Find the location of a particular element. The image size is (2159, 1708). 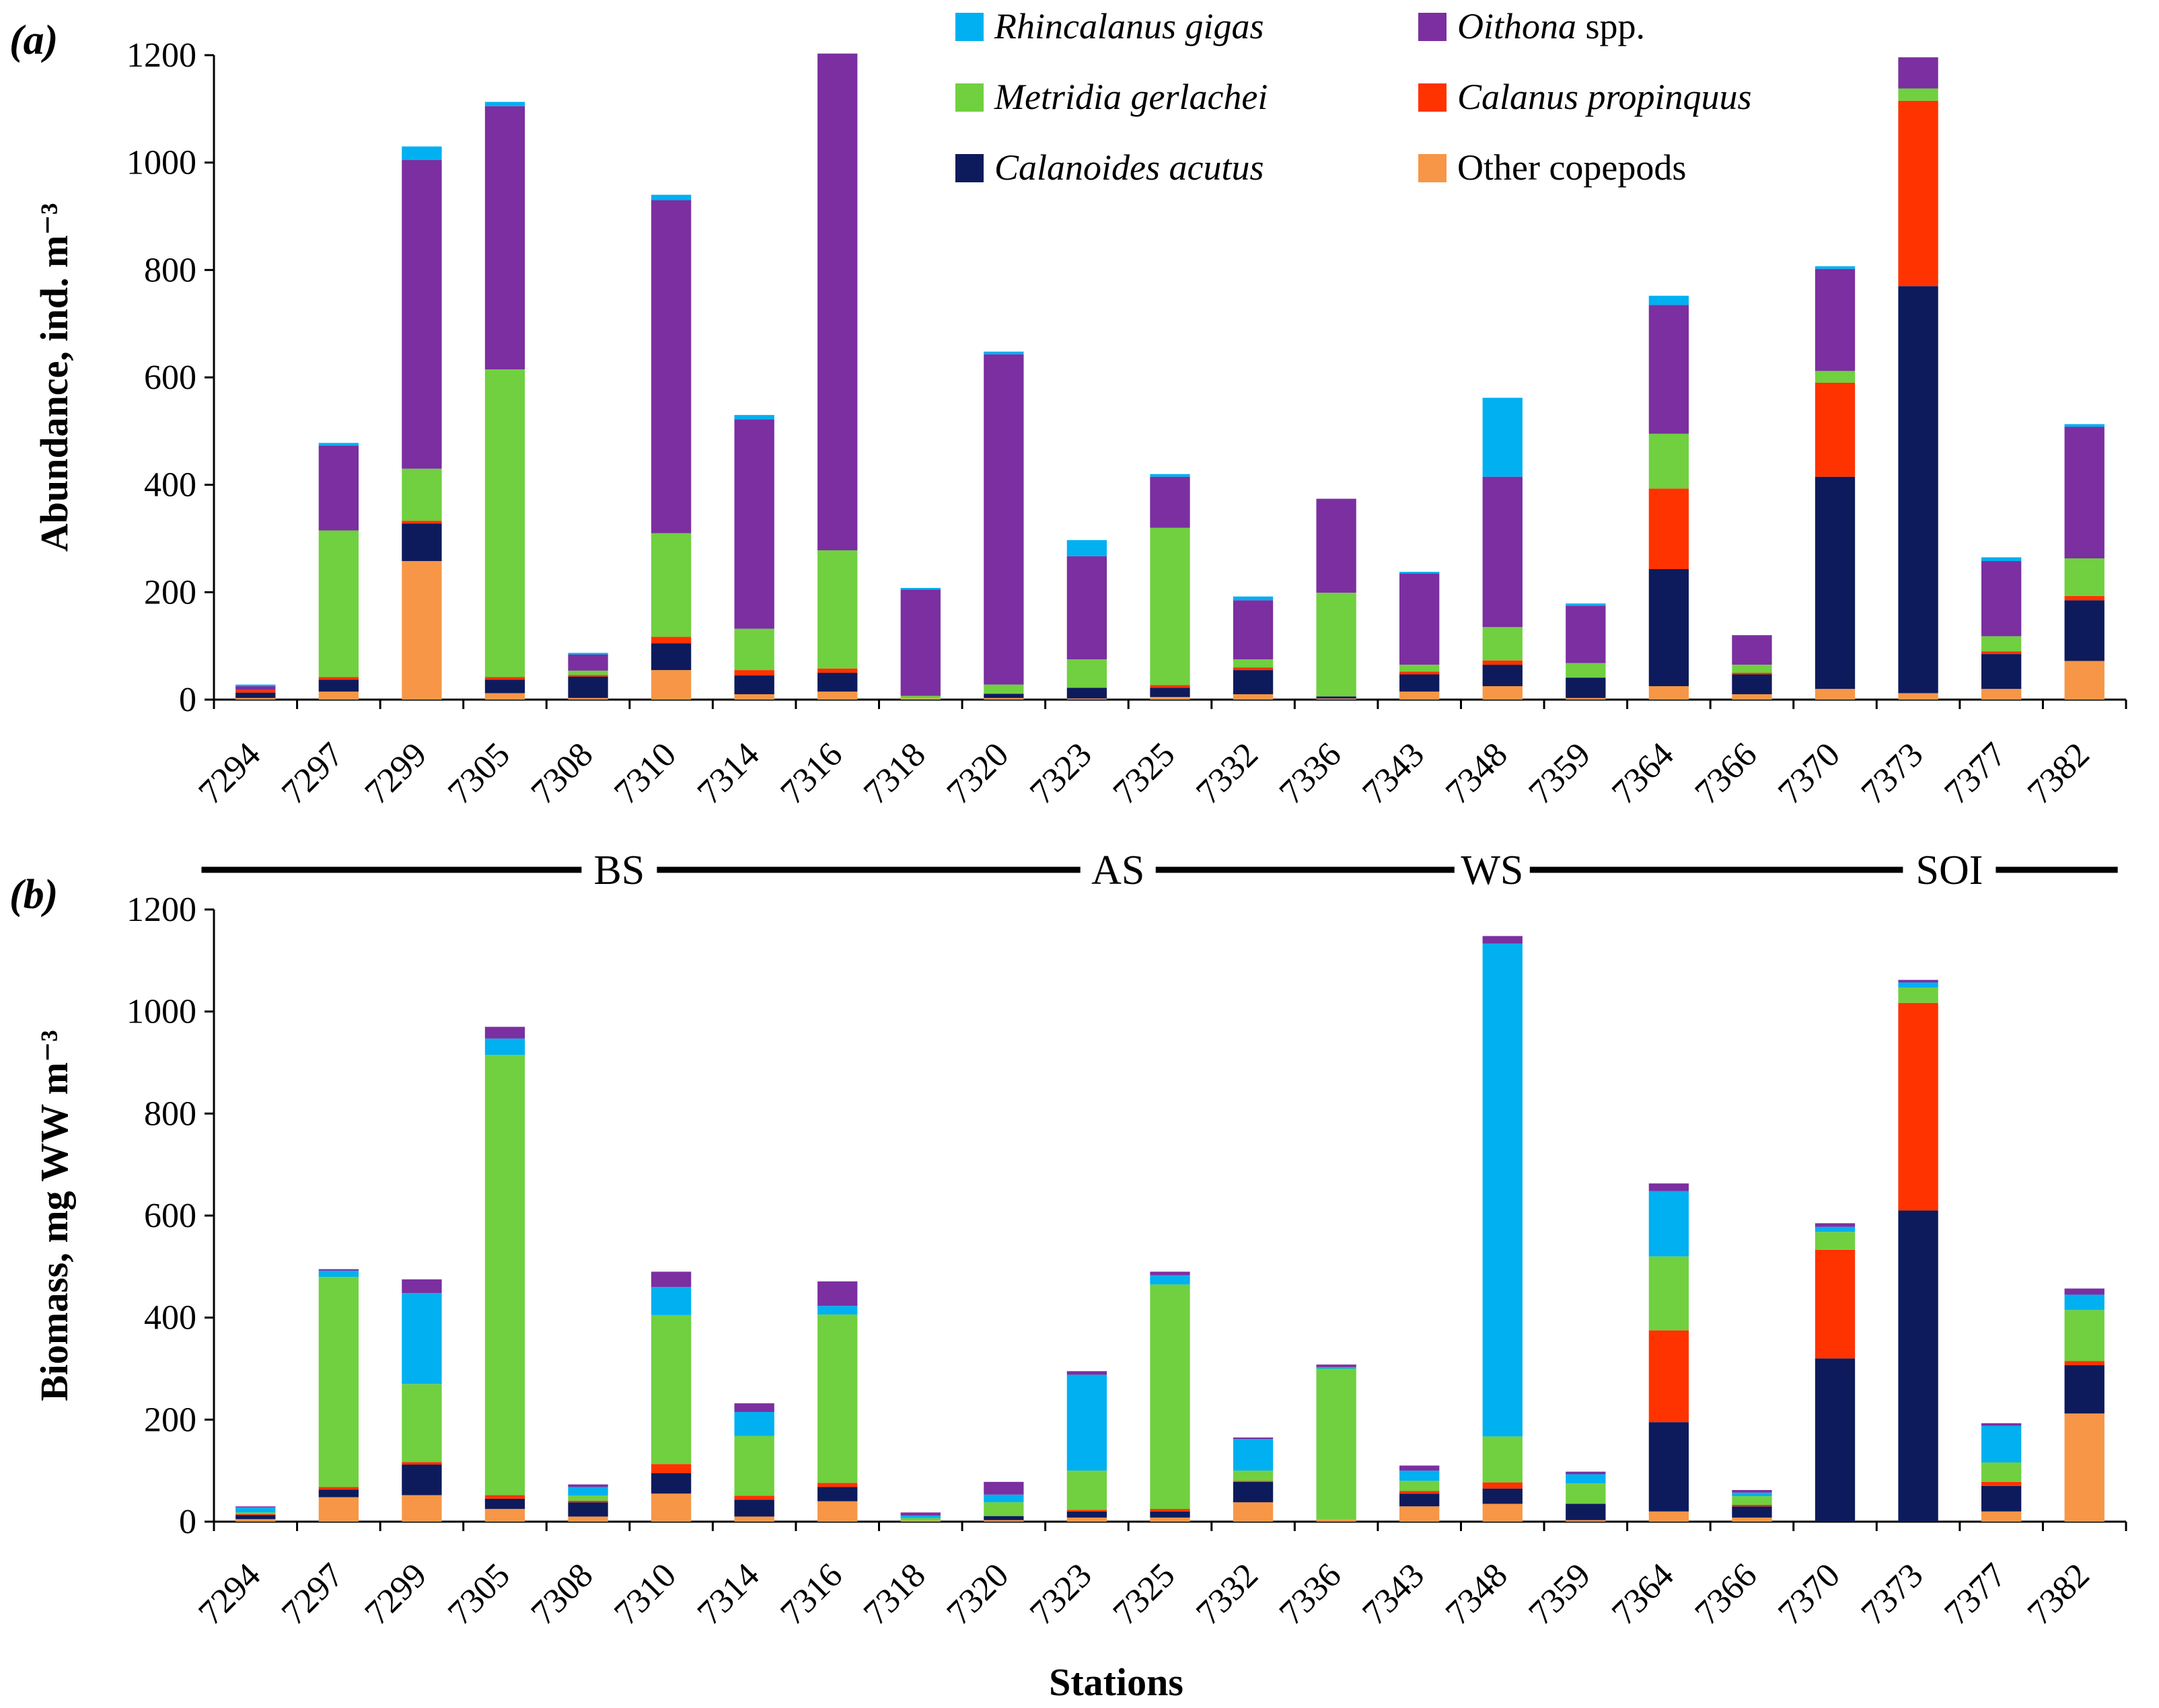

bar-7366-calanoides-acutus is located at coordinates (1752, 1512).